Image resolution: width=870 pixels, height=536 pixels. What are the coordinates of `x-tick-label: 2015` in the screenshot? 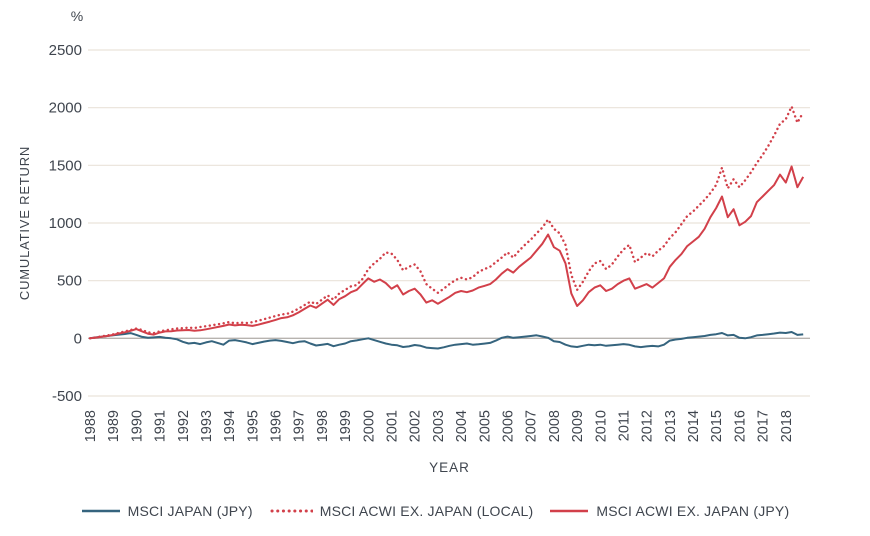 It's located at (717, 426).